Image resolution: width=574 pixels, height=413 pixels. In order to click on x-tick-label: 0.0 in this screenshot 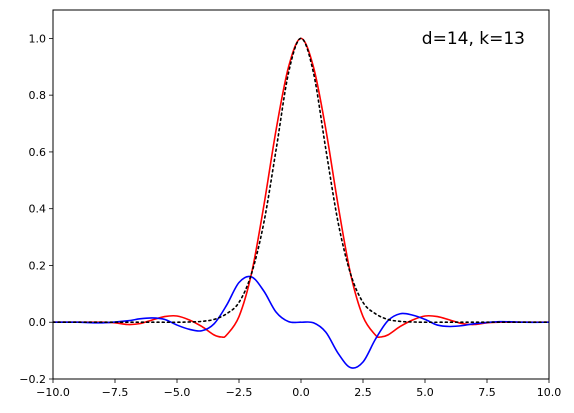, I will do `click(301, 392)`.